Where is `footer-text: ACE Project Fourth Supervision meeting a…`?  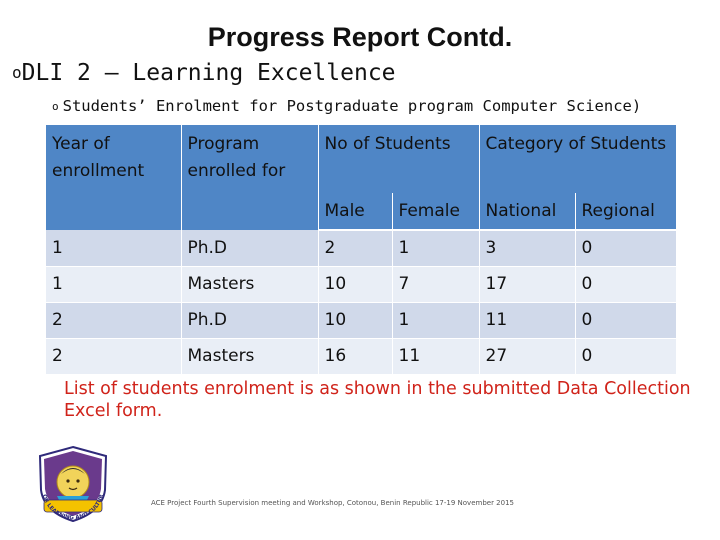
footer-text: ACE Project Fourth Supervision meeting a… is located at coordinates (332, 503).